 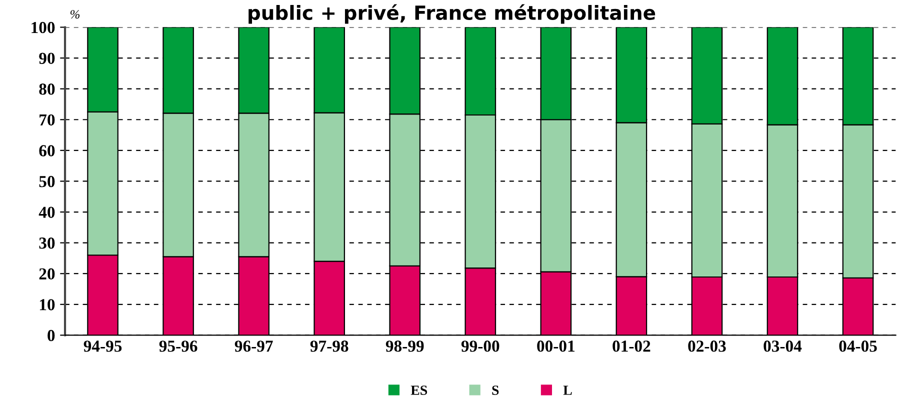 What do you see at coordinates (47, 120) in the screenshot?
I see `y-tick-label: 70` at bounding box center [47, 120].